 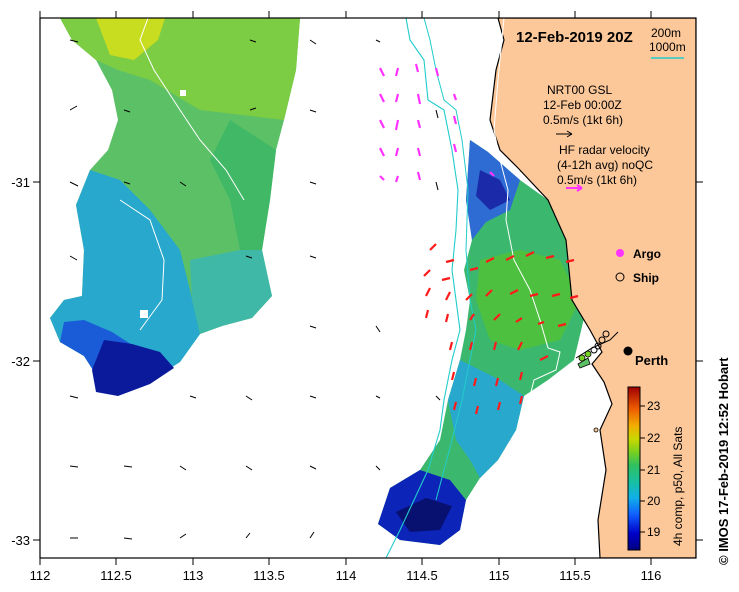 What do you see at coordinates (638, 266) in the screenshot?
I see `symbol-legend: Argo Ship` at bounding box center [638, 266].